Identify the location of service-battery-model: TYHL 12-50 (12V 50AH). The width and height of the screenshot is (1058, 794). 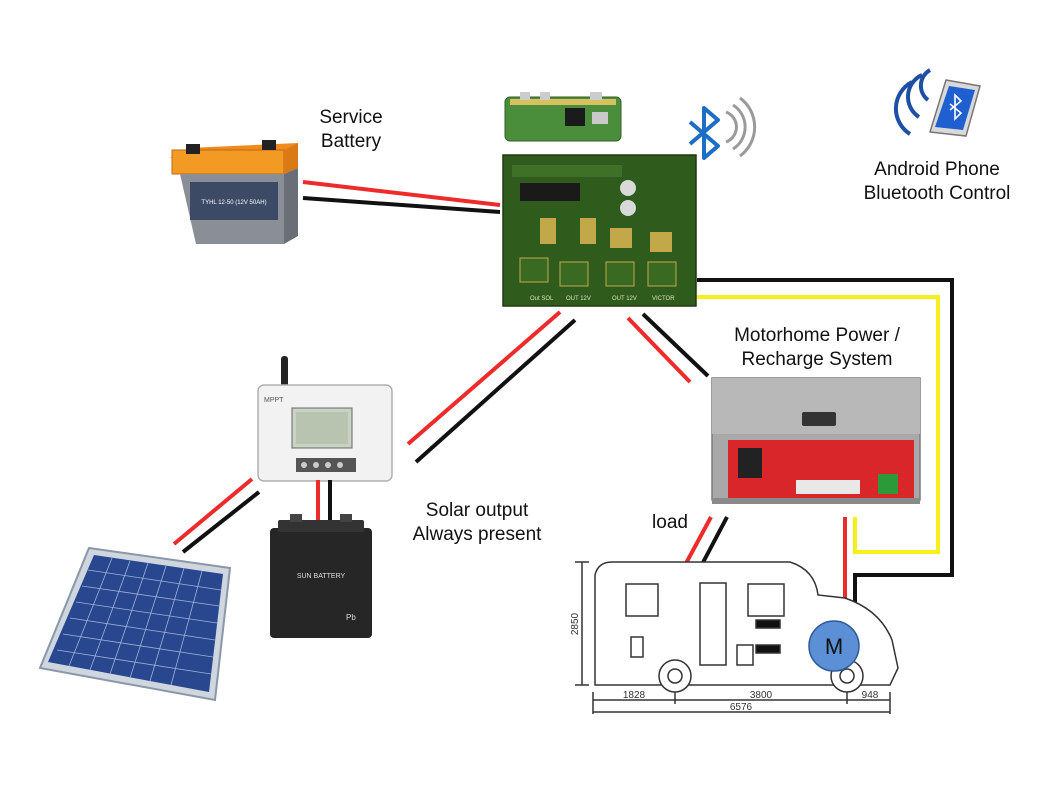
(233, 203).